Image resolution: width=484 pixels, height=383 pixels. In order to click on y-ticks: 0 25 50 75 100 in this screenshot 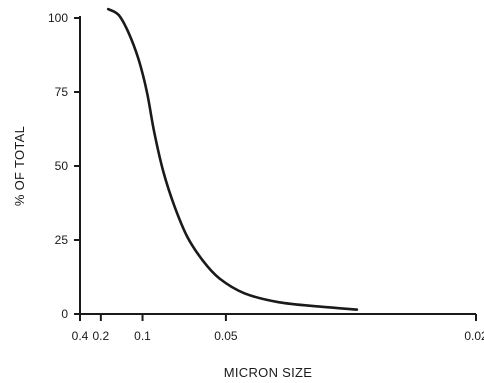, I will do `click(64, 166)`.